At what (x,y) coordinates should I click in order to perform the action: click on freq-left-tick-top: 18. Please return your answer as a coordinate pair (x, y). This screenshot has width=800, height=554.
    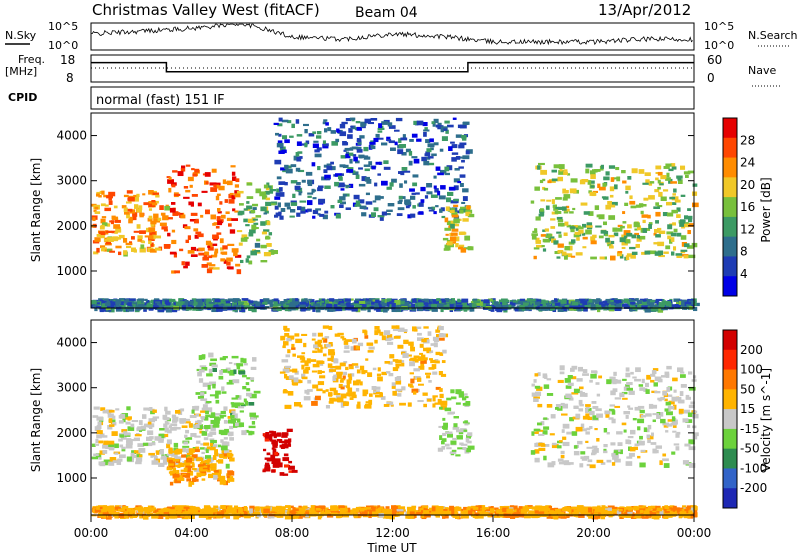
    Looking at the image, I should click on (67, 60).